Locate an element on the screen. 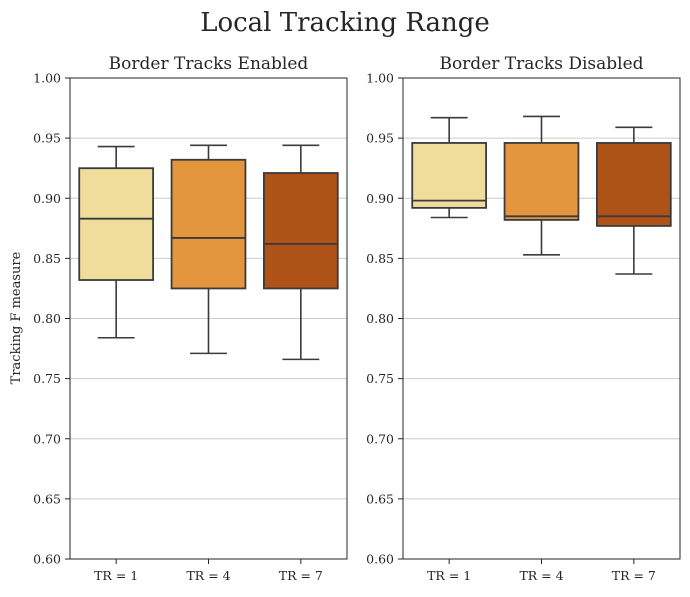  y-axis-label: Tracking F measure is located at coordinates (16, 317).